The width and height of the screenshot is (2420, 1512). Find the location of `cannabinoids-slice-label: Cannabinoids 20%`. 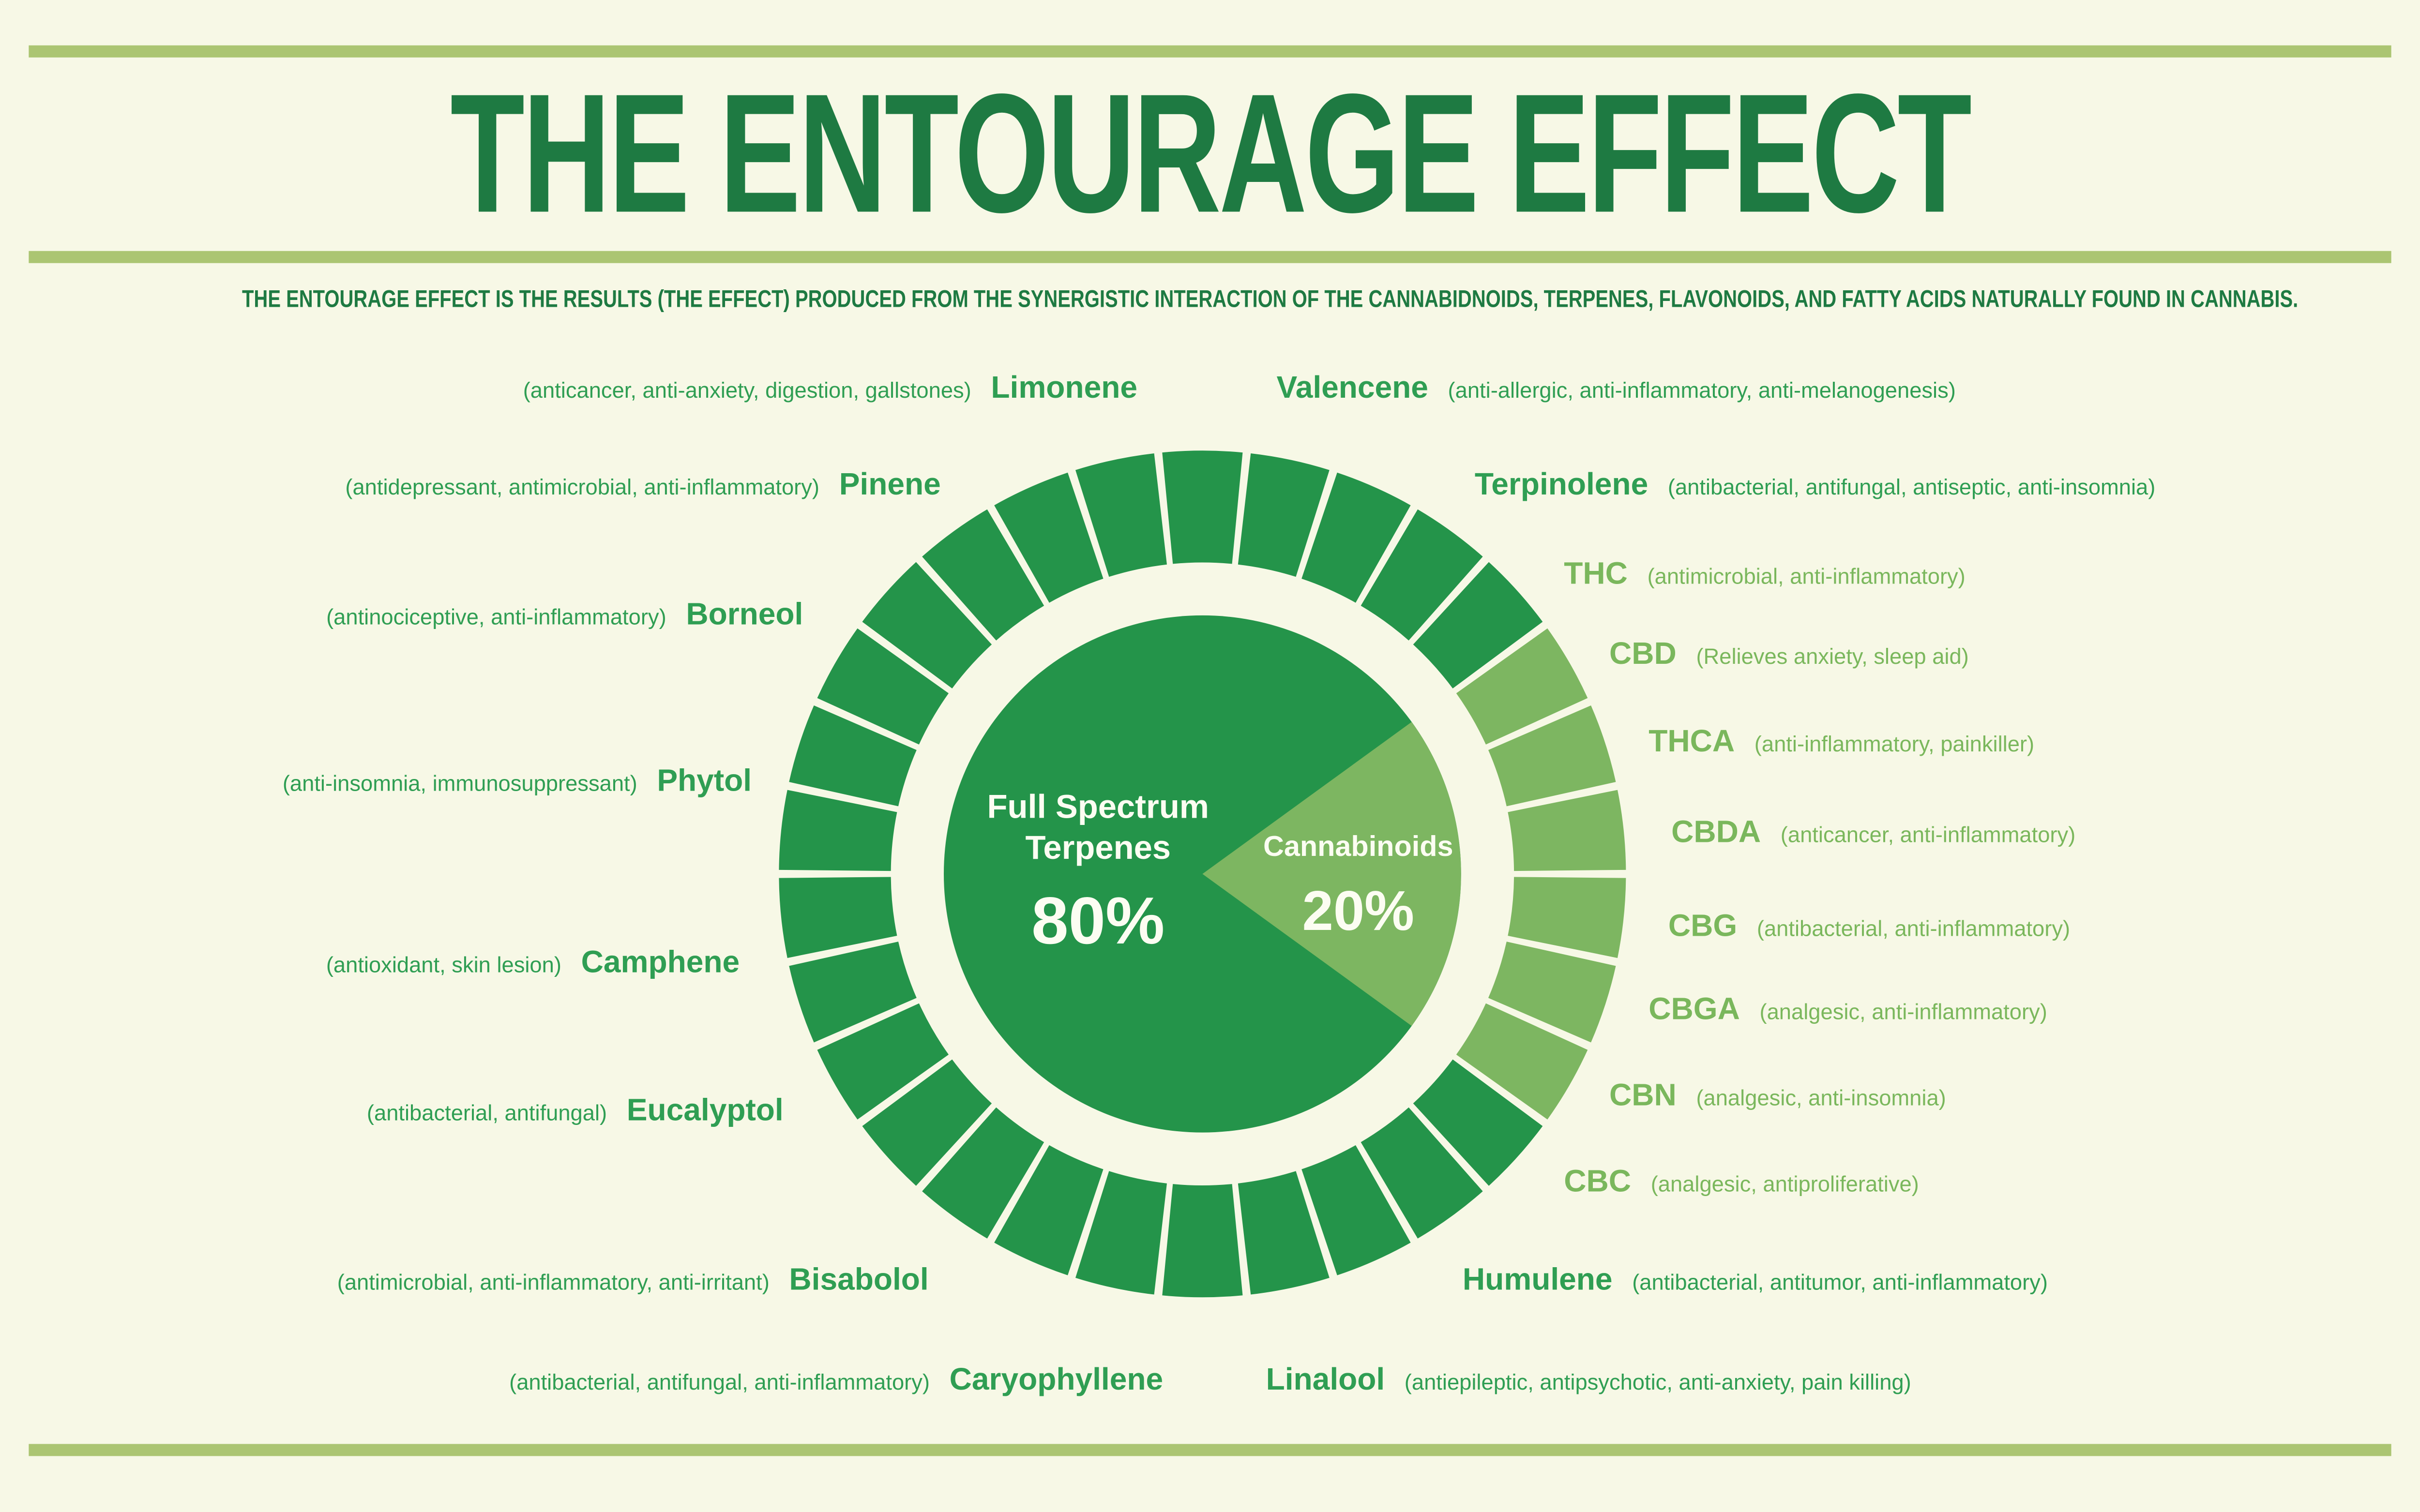

cannabinoids-slice-label: Cannabinoids 20% is located at coordinates (1358, 885).